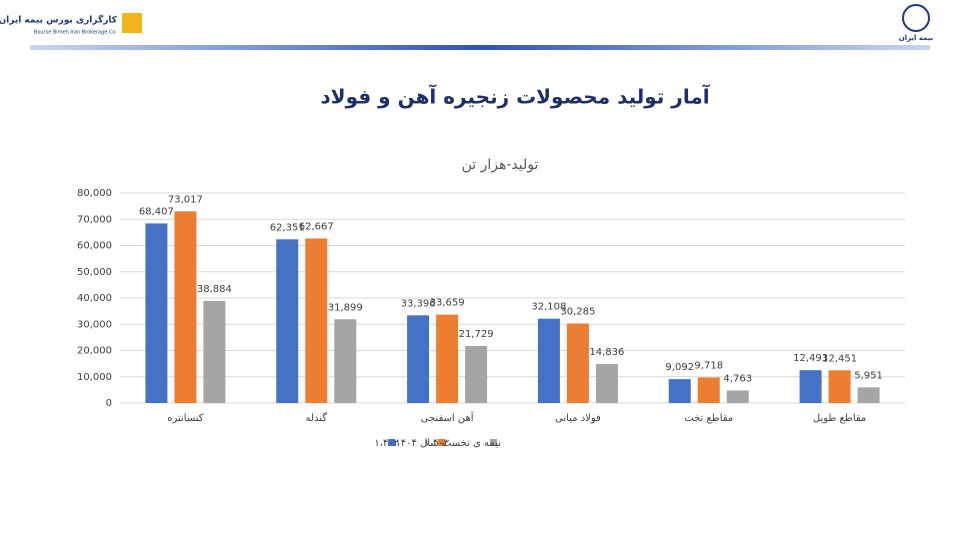 The image size is (960, 540). I want to click on data-label: 68,407, so click(156, 211).